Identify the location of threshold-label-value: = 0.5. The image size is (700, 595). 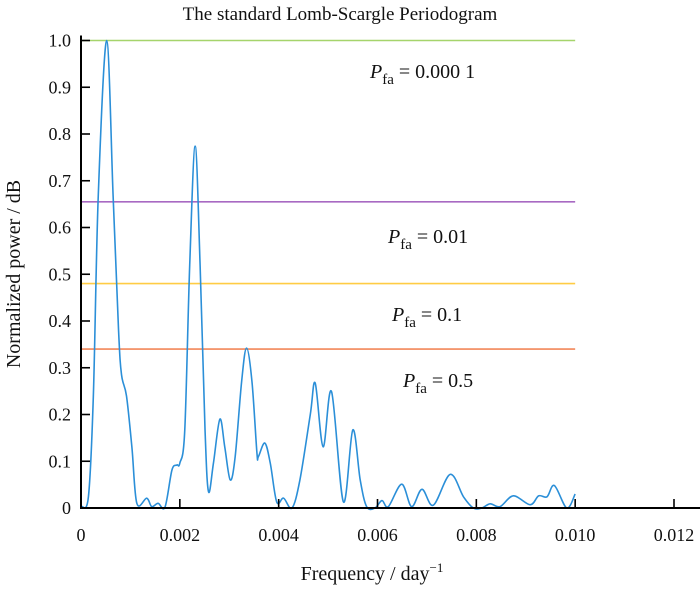
(450, 381).